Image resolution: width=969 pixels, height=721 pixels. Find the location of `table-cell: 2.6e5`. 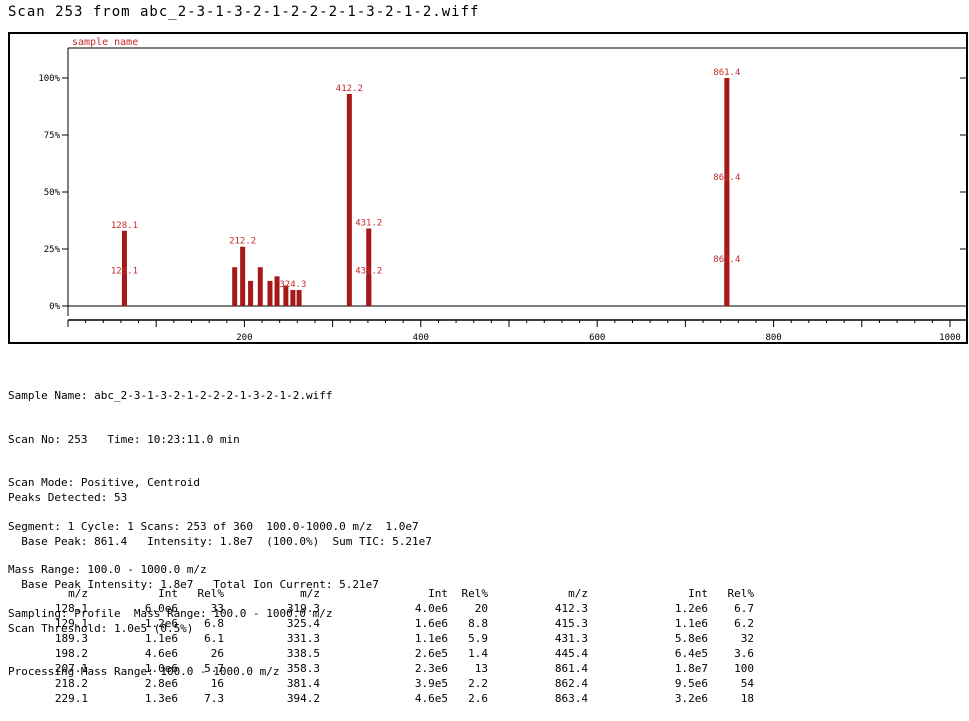

table-cell: 2.6e5 is located at coordinates (431, 653).